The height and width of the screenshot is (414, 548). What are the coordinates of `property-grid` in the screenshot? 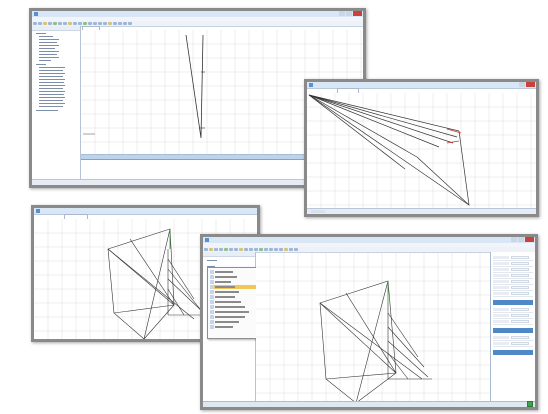 It's located at (512, 326).